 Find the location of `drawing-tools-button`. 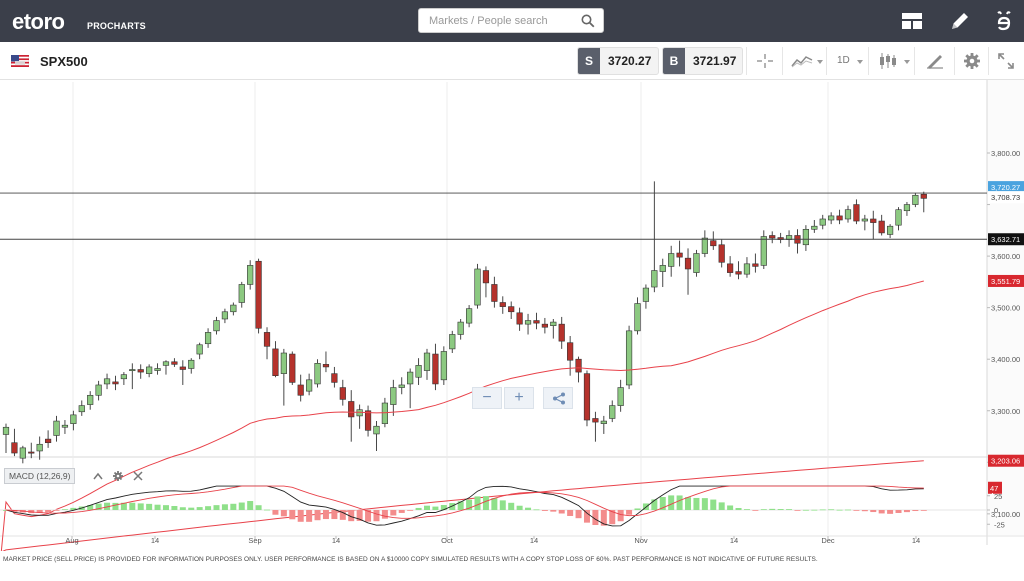

drawing-tools-button is located at coordinates (934, 61).